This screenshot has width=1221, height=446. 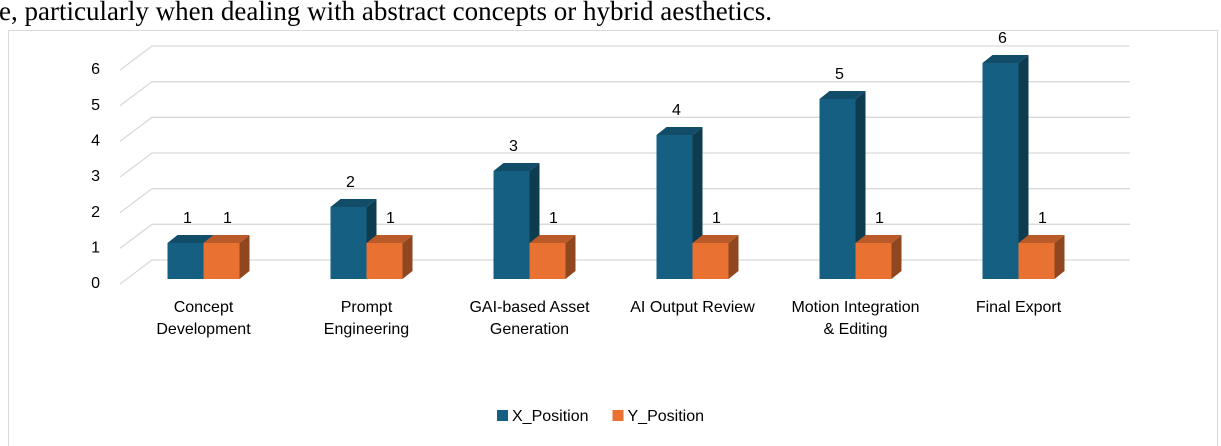 I want to click on x-tick-label: Motion Integration & Editing, so click(x=855, y=318).